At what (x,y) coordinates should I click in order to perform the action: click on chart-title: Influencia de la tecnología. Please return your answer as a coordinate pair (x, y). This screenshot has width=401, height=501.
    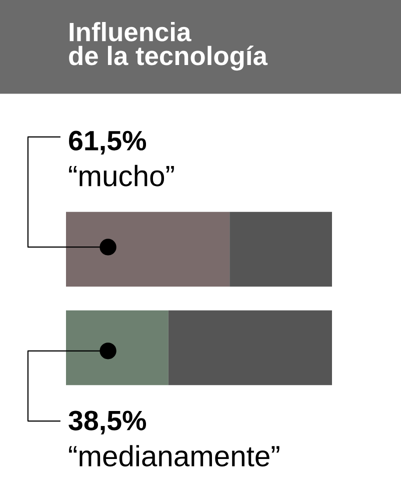
    Looking at the image, I should click on (168, 46).